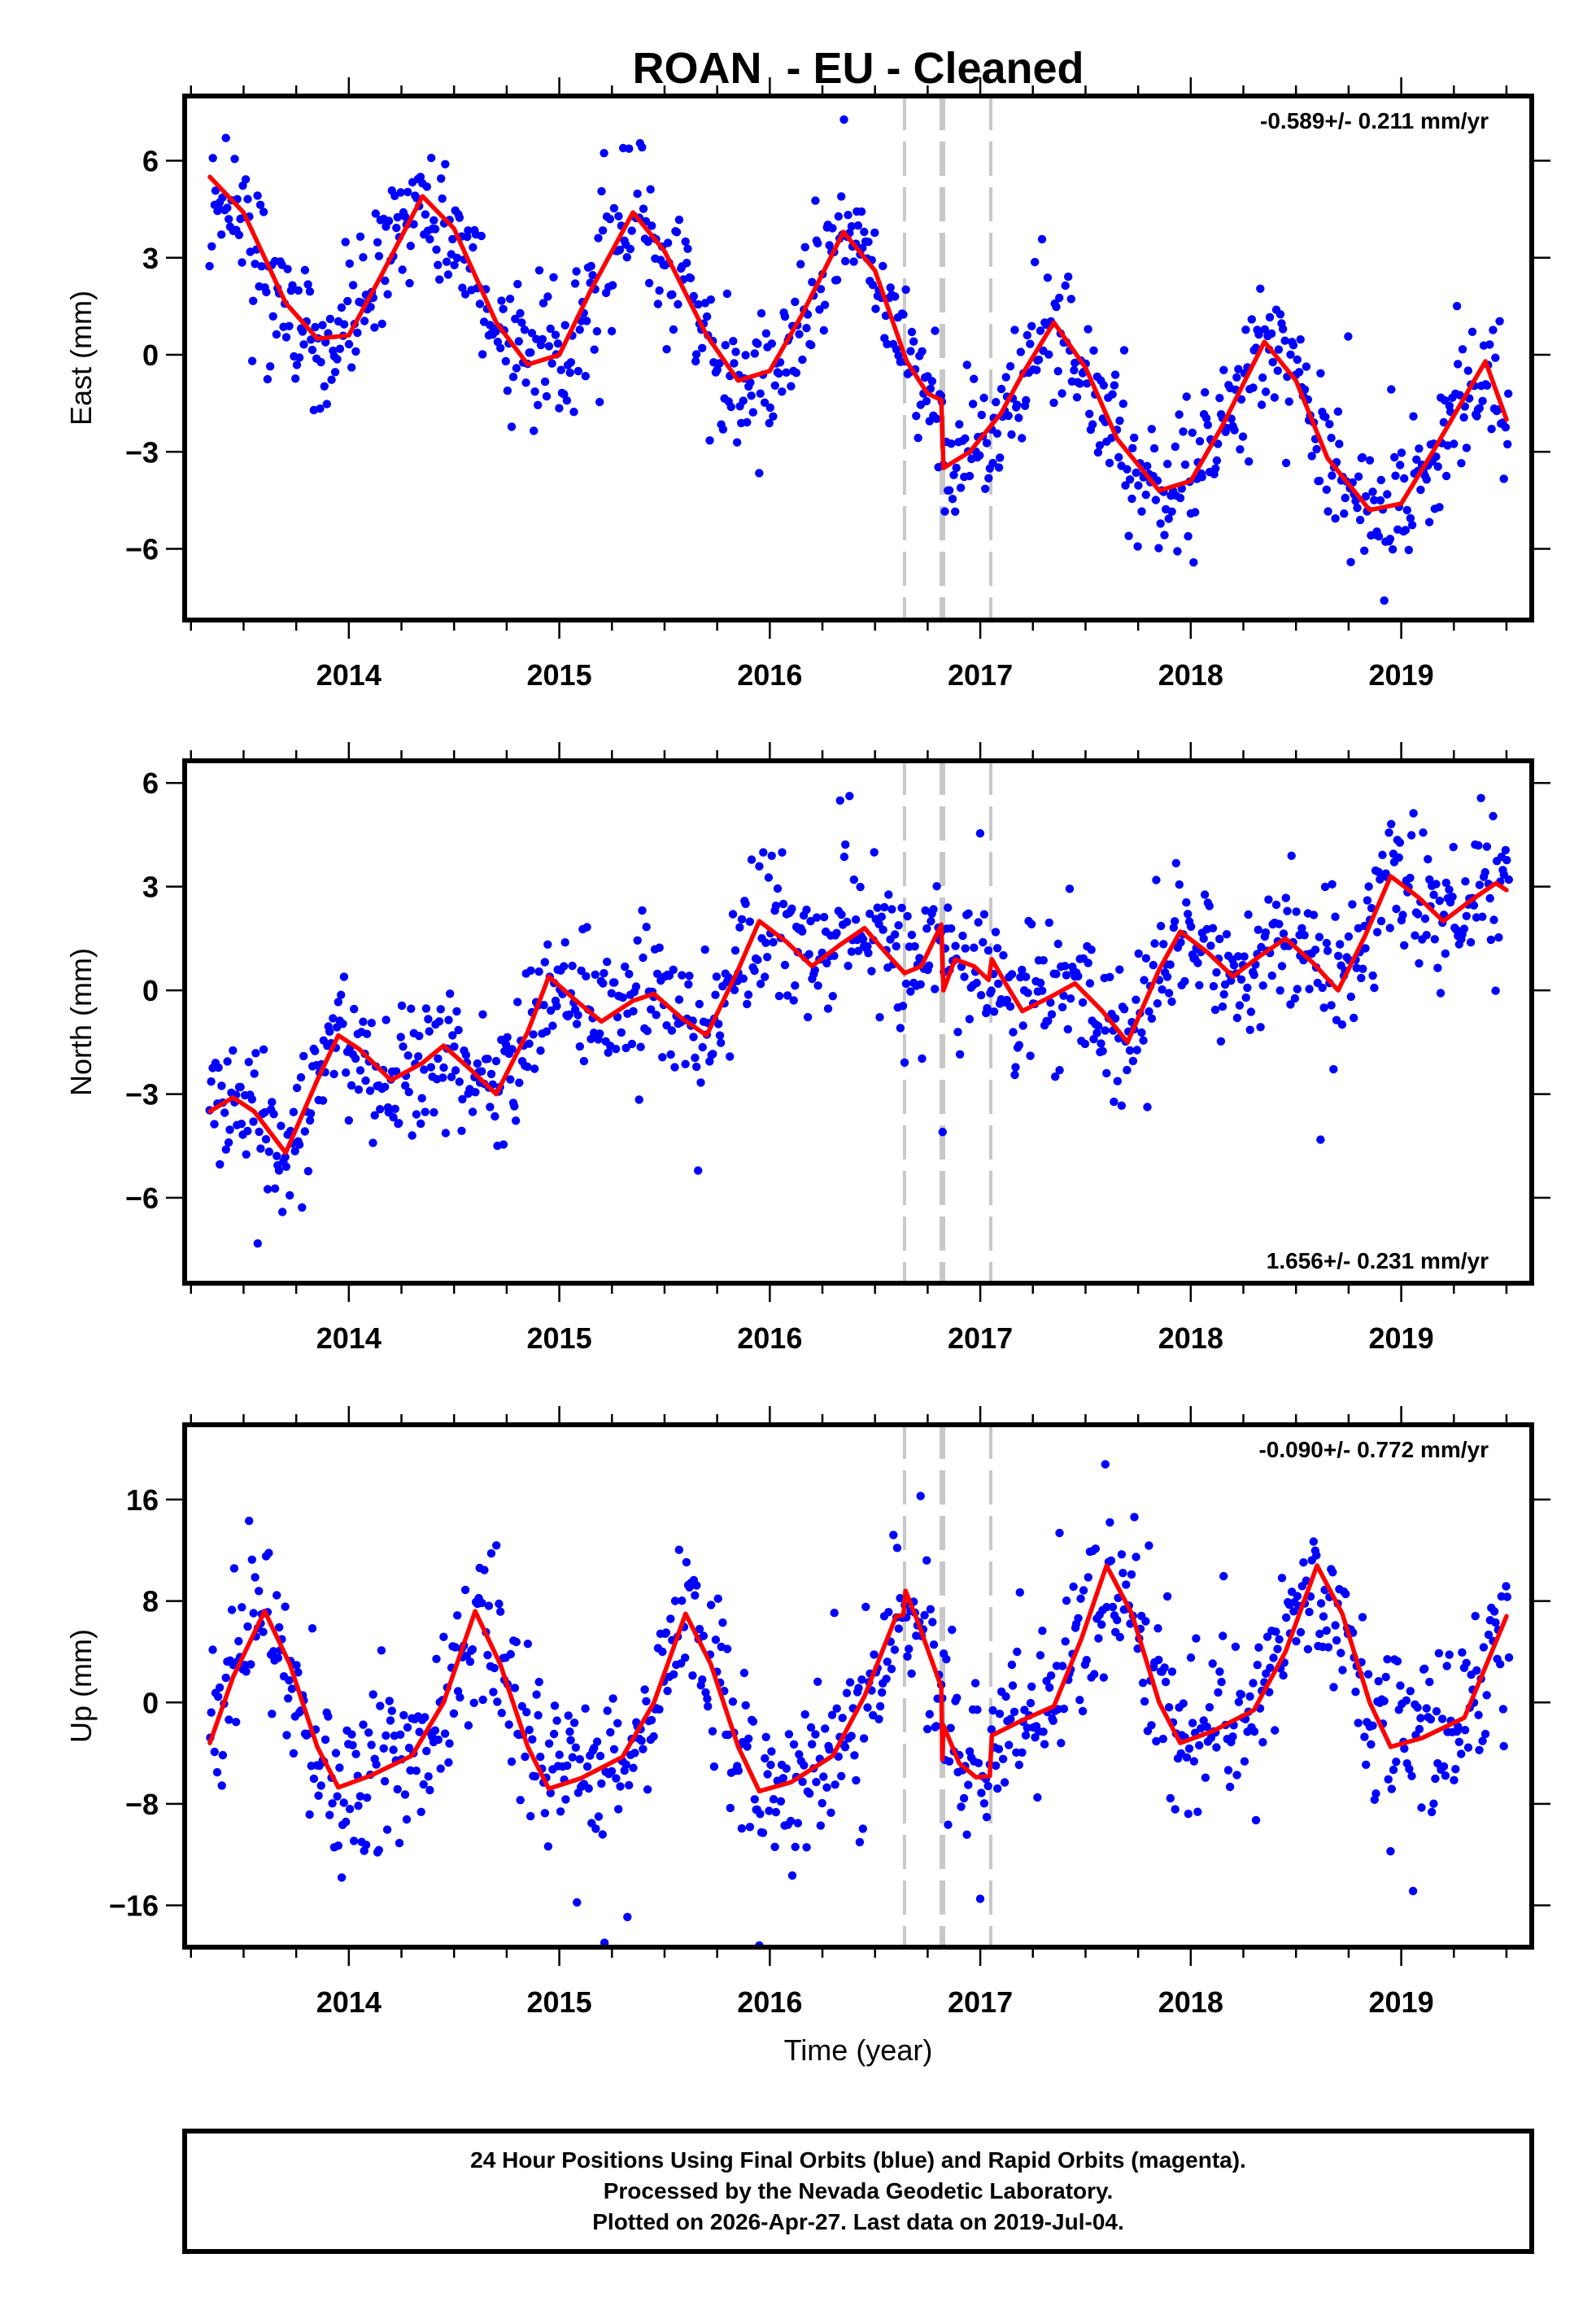 The width and height of the screenshot is (1596, 2306). What do you see at coordinates (559, 1338) in the screenshot?
I see `x-tick-label: 2015` at bounding box center [559, 1338].